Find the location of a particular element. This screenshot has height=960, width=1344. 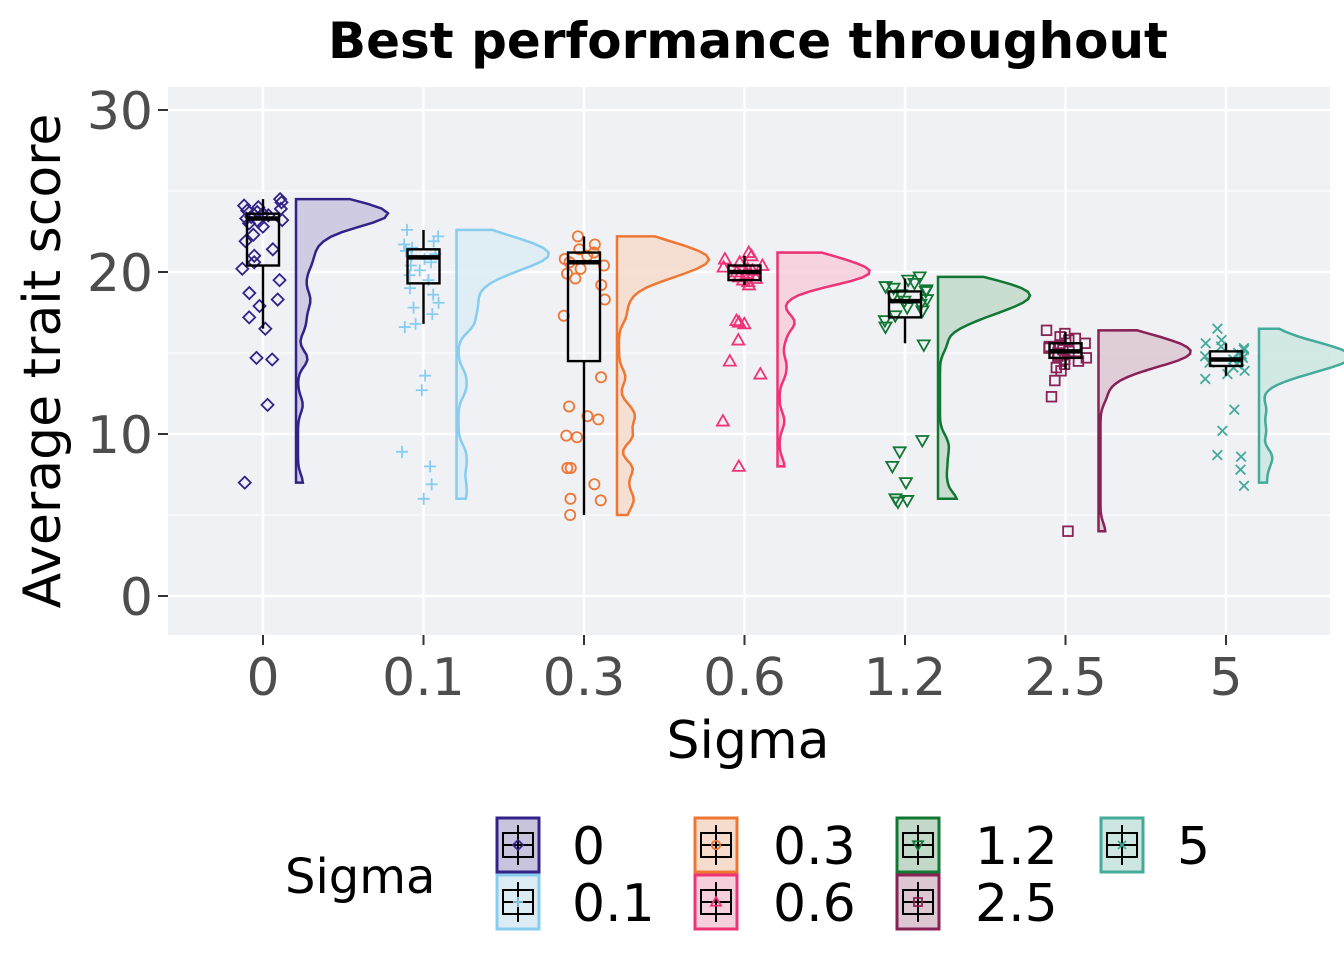

legend-label-0.6: 0.6 is located at coordinates (814, 904).